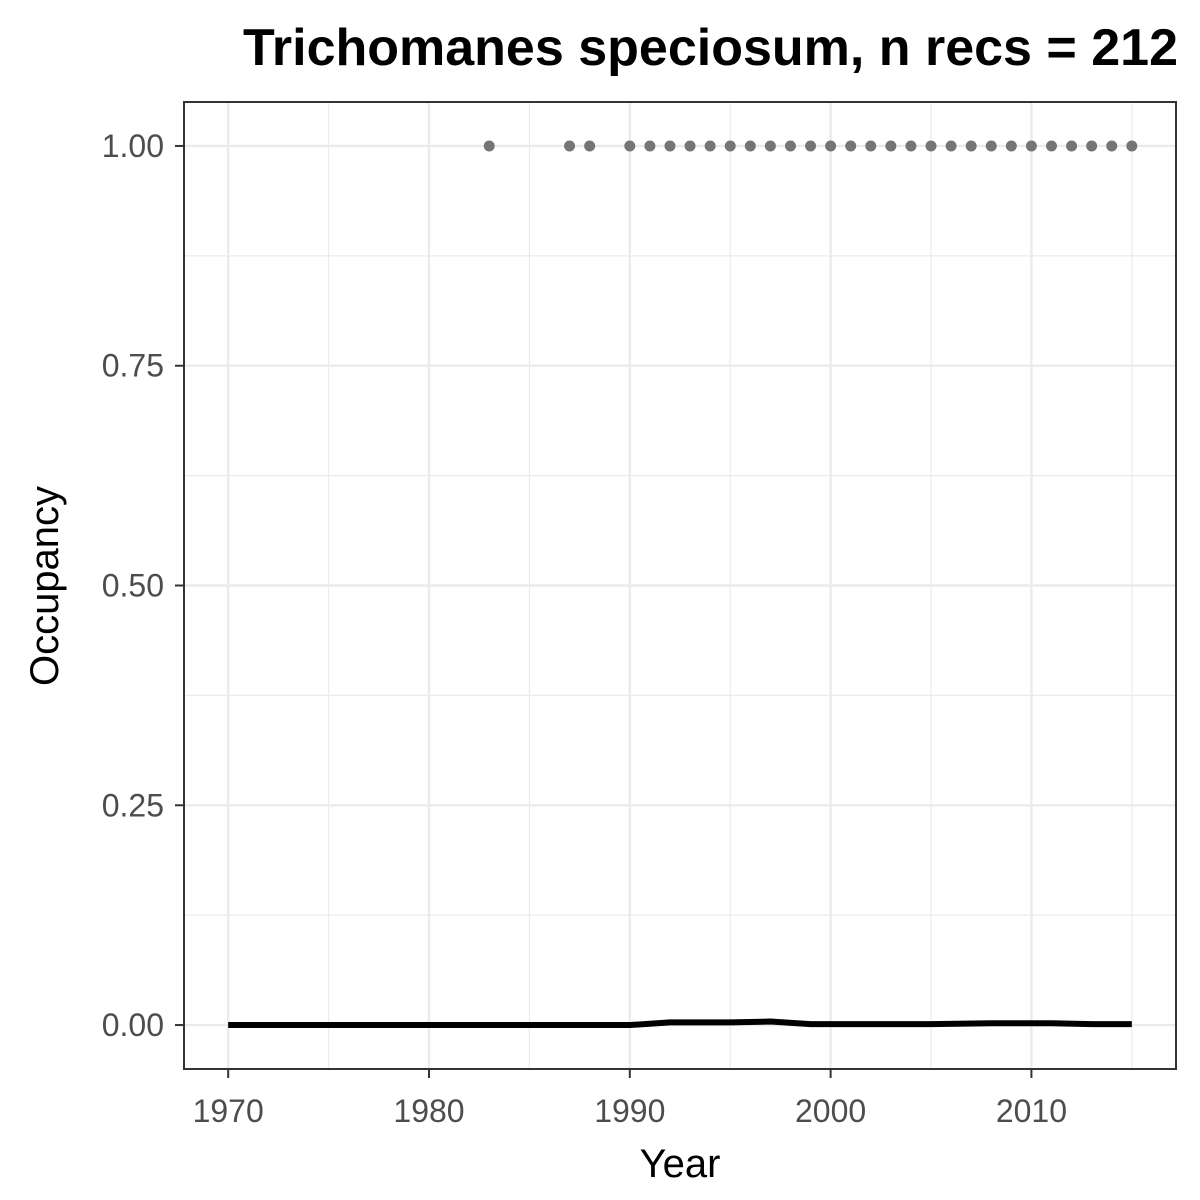 The height and width of the screenshot is (1200, 1200). I want to click on x-axis-title: Year, so click(680, 1164).